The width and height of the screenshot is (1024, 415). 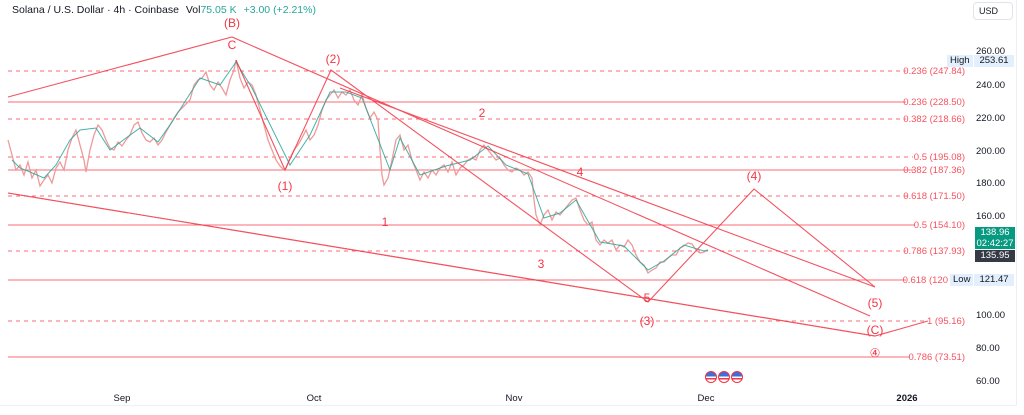 I want to click on svg-text: 0.618 (171.50), so click(x=934, y=196).